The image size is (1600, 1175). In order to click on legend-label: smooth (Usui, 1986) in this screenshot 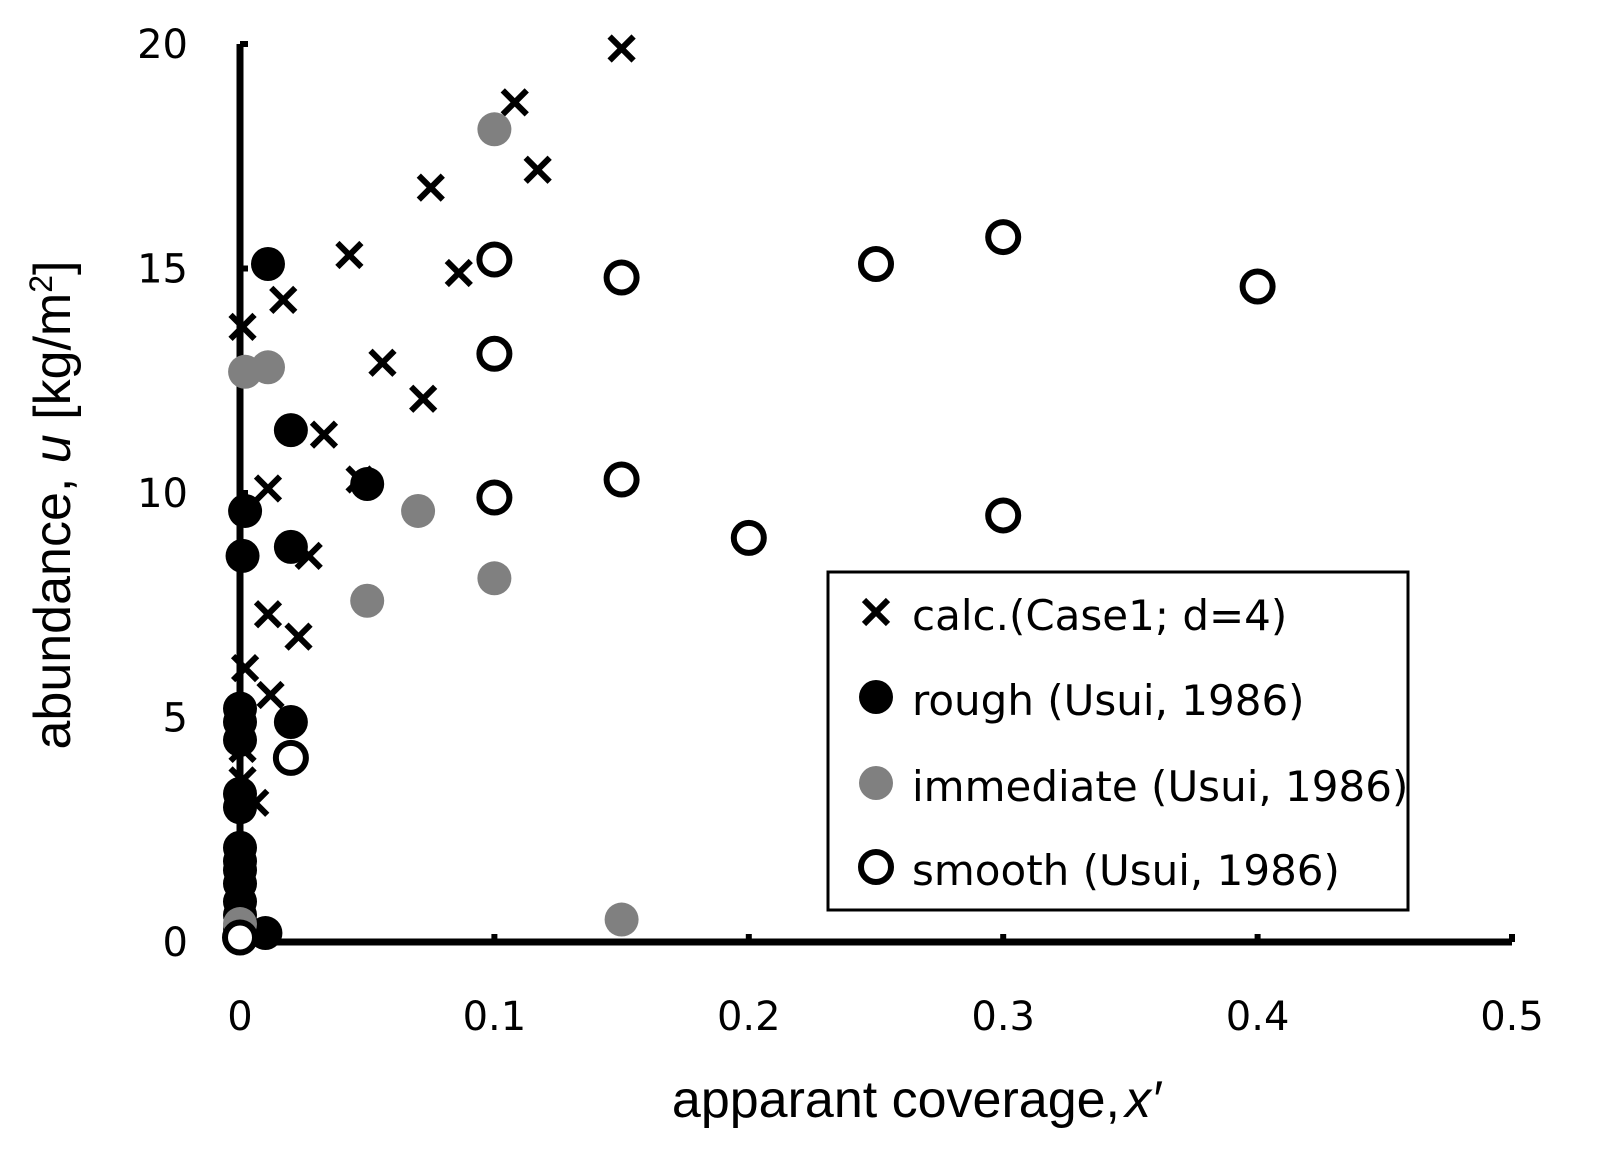, I will do `click(1126, 870)`.